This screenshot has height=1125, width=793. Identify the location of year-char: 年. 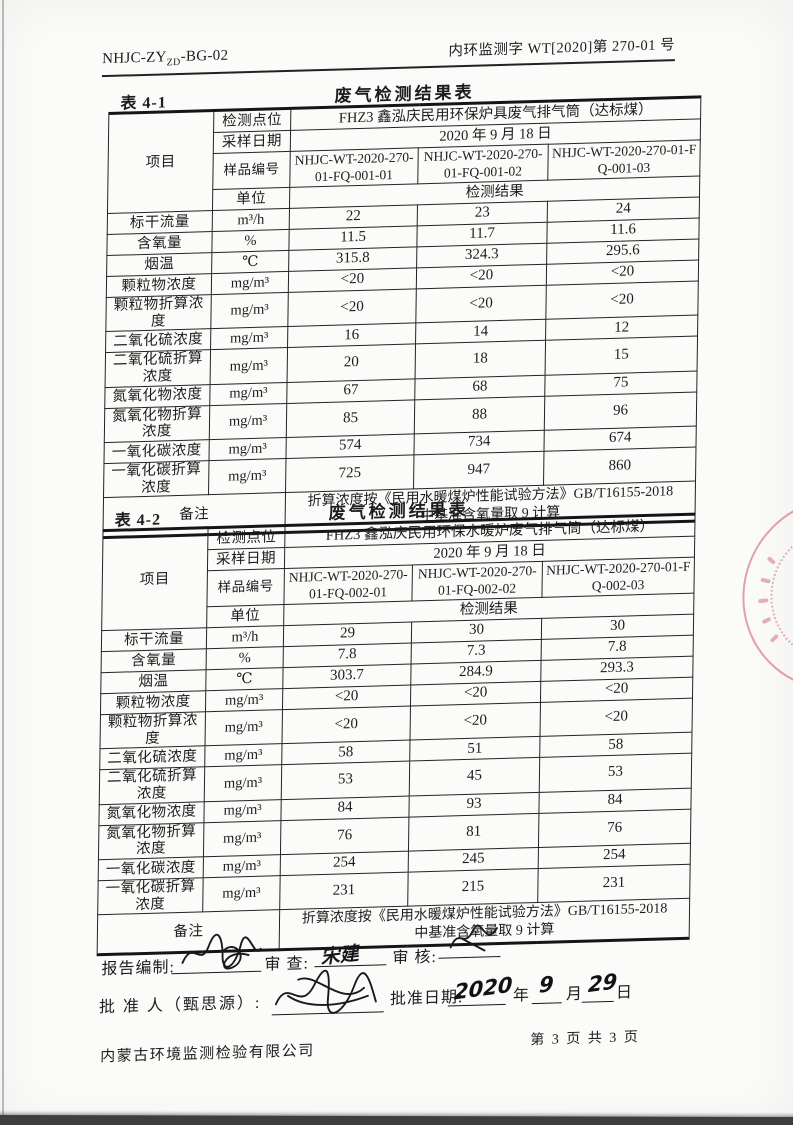
(521, 996).